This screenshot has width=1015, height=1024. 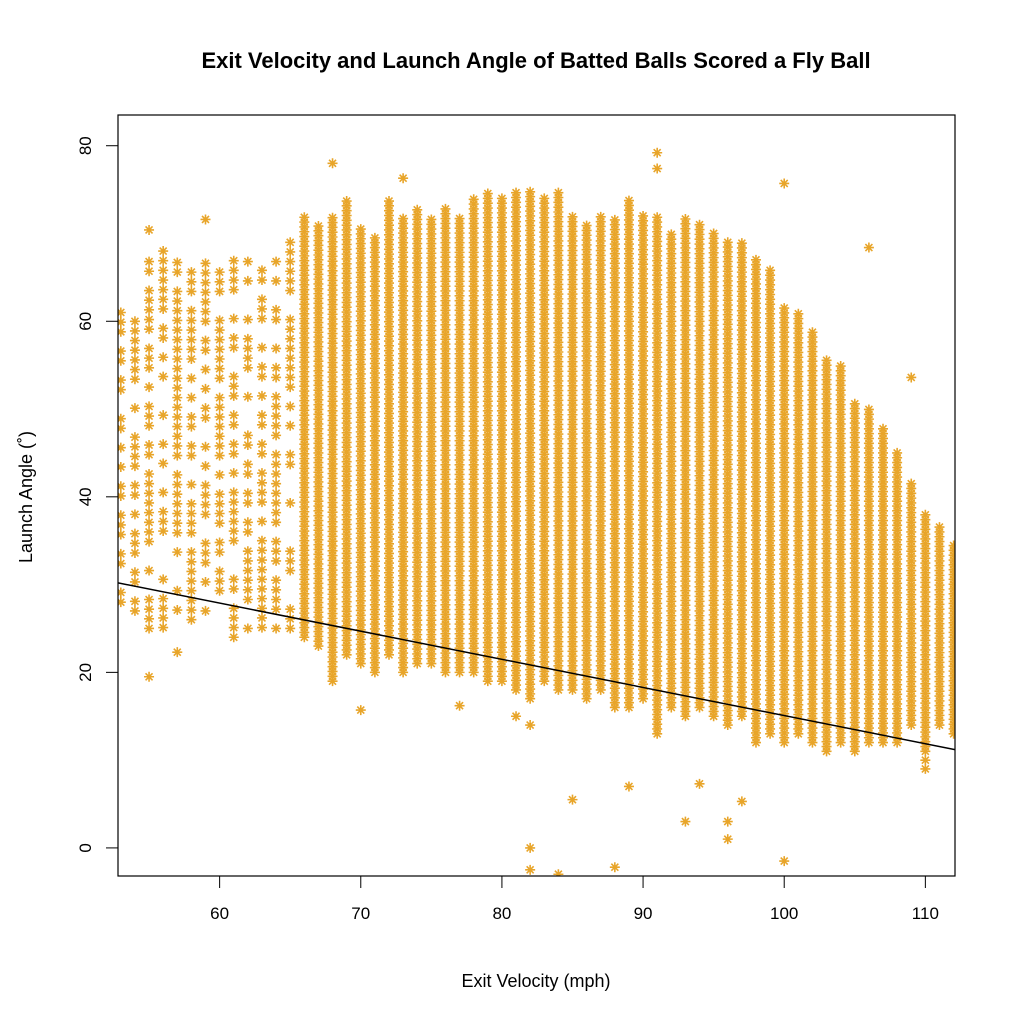 What do you see at coordinates (784, 913) in the screenshot?
I see `x-tick-label: 100` at bounding box center [784, 913].